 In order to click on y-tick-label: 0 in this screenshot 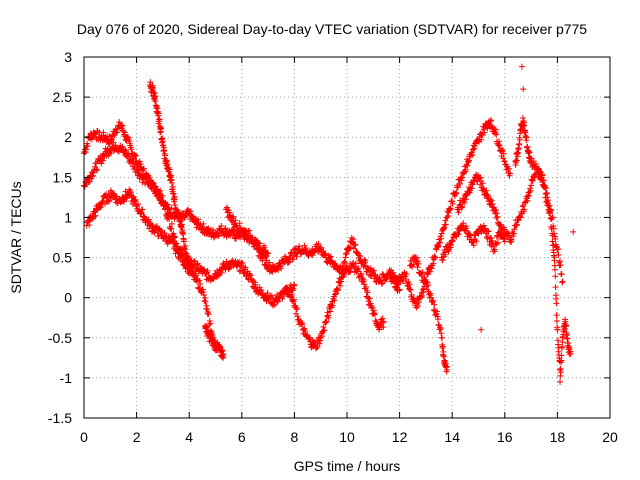, I will do `click(68, 298)`.